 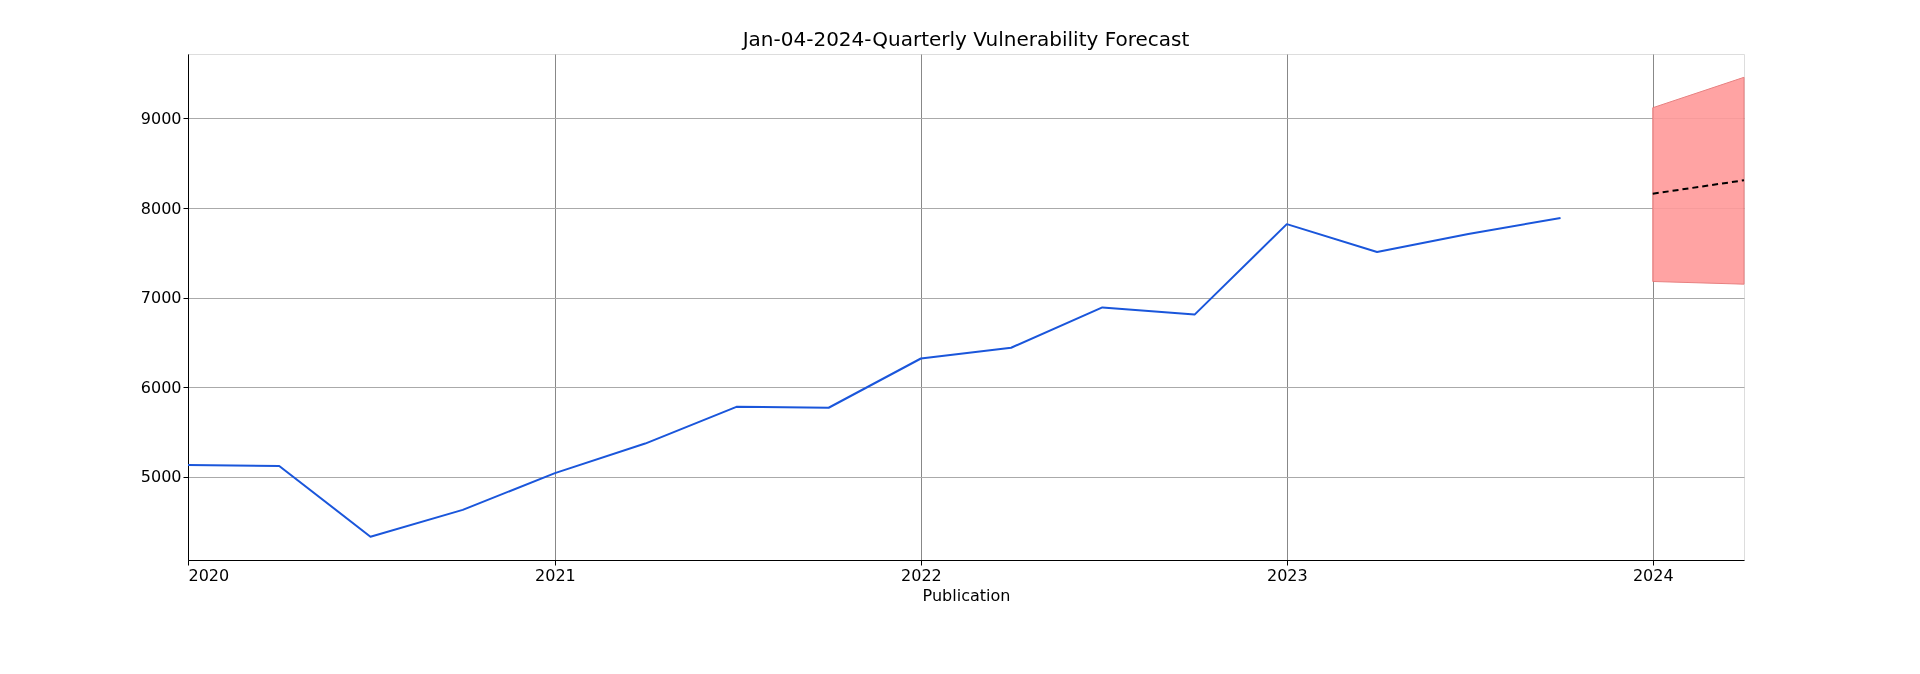 I want to click on y-tick-label: 8000, so click(x=161, y=208).